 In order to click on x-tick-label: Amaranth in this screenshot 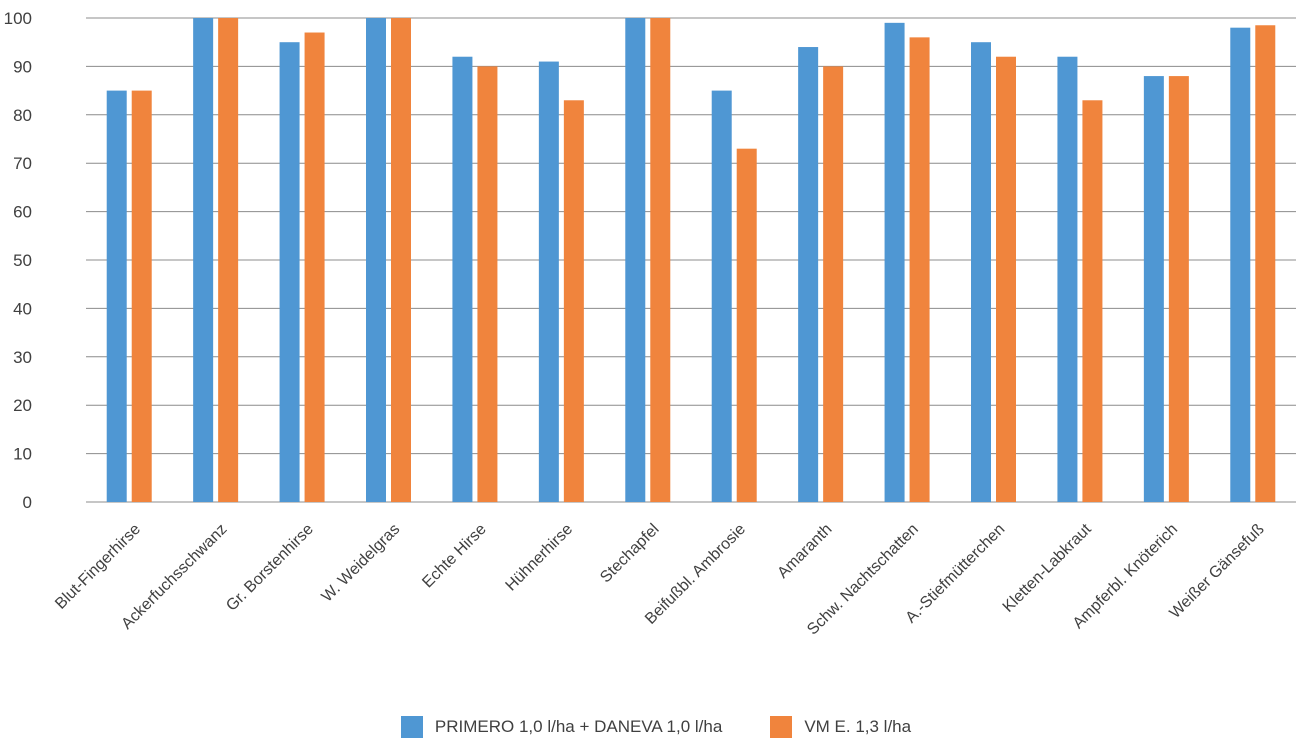, I will do `click(804, 551)`.